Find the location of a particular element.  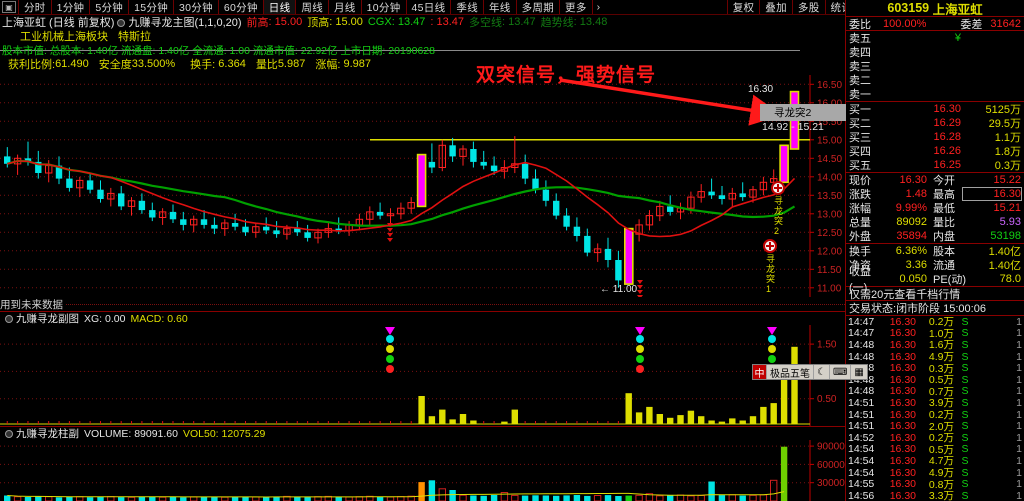

tab-period-1: 1分钟 is located at coordinates (71, 7).